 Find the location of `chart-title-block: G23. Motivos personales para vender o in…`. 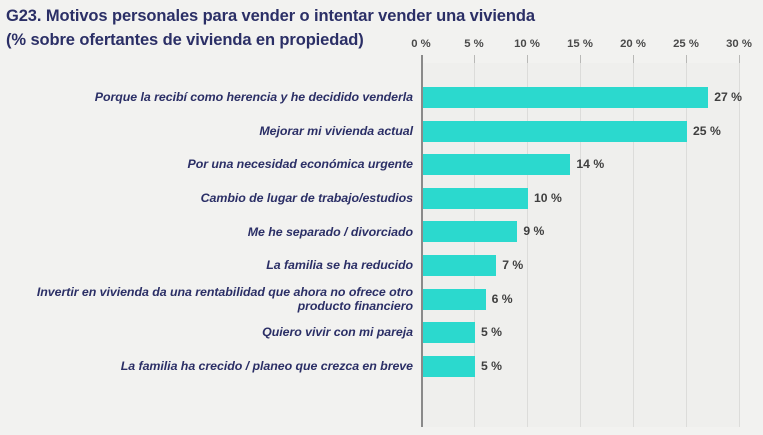

chart-title-block: G23. Motivos personales para vender o in… is located at coordinates (376, 28).